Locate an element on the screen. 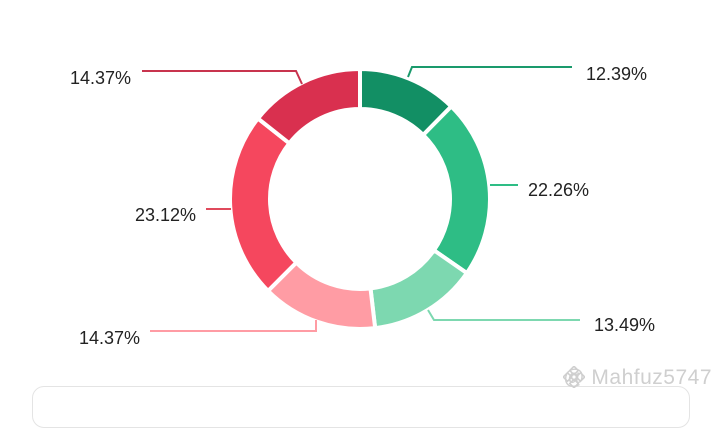 This screenshot has width=720, height=428. binance-logo-icon is located at coordinates (574, 377).